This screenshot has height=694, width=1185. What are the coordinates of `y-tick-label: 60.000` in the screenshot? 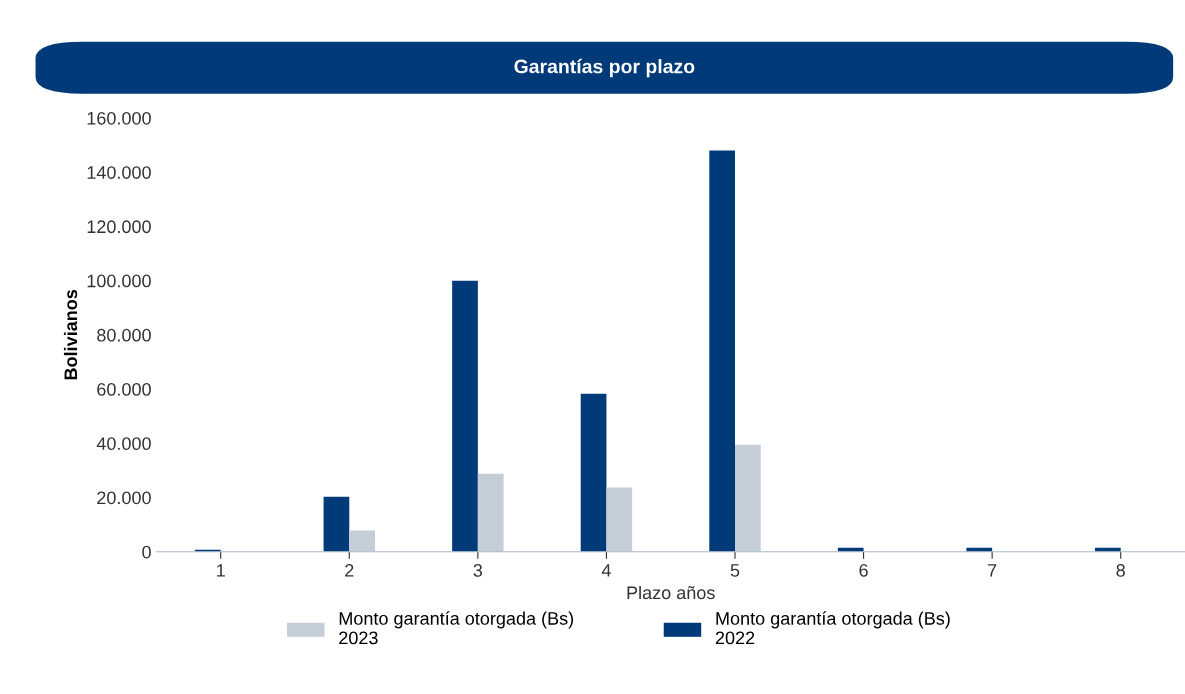 It's located at (124, 389).